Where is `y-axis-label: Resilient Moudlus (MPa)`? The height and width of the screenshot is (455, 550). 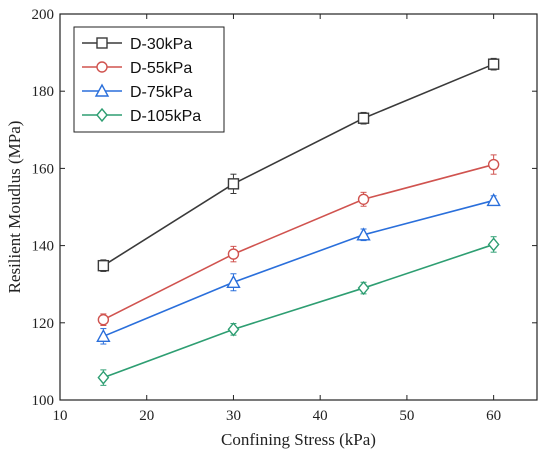
y-axis-label: Resilient Moudlus (MPa) is located at coordinates (14, 207).